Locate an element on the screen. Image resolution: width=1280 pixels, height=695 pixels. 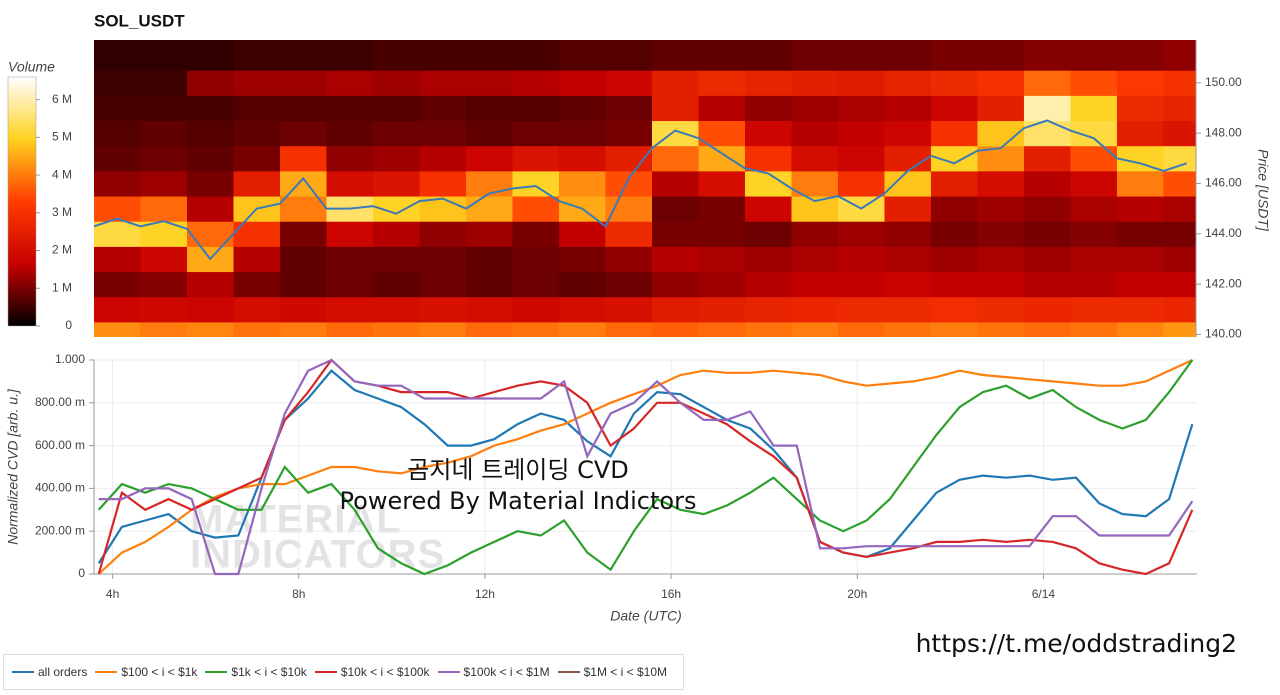
legend-item: $100 < i < $1k is located at coordinates (146, 672).